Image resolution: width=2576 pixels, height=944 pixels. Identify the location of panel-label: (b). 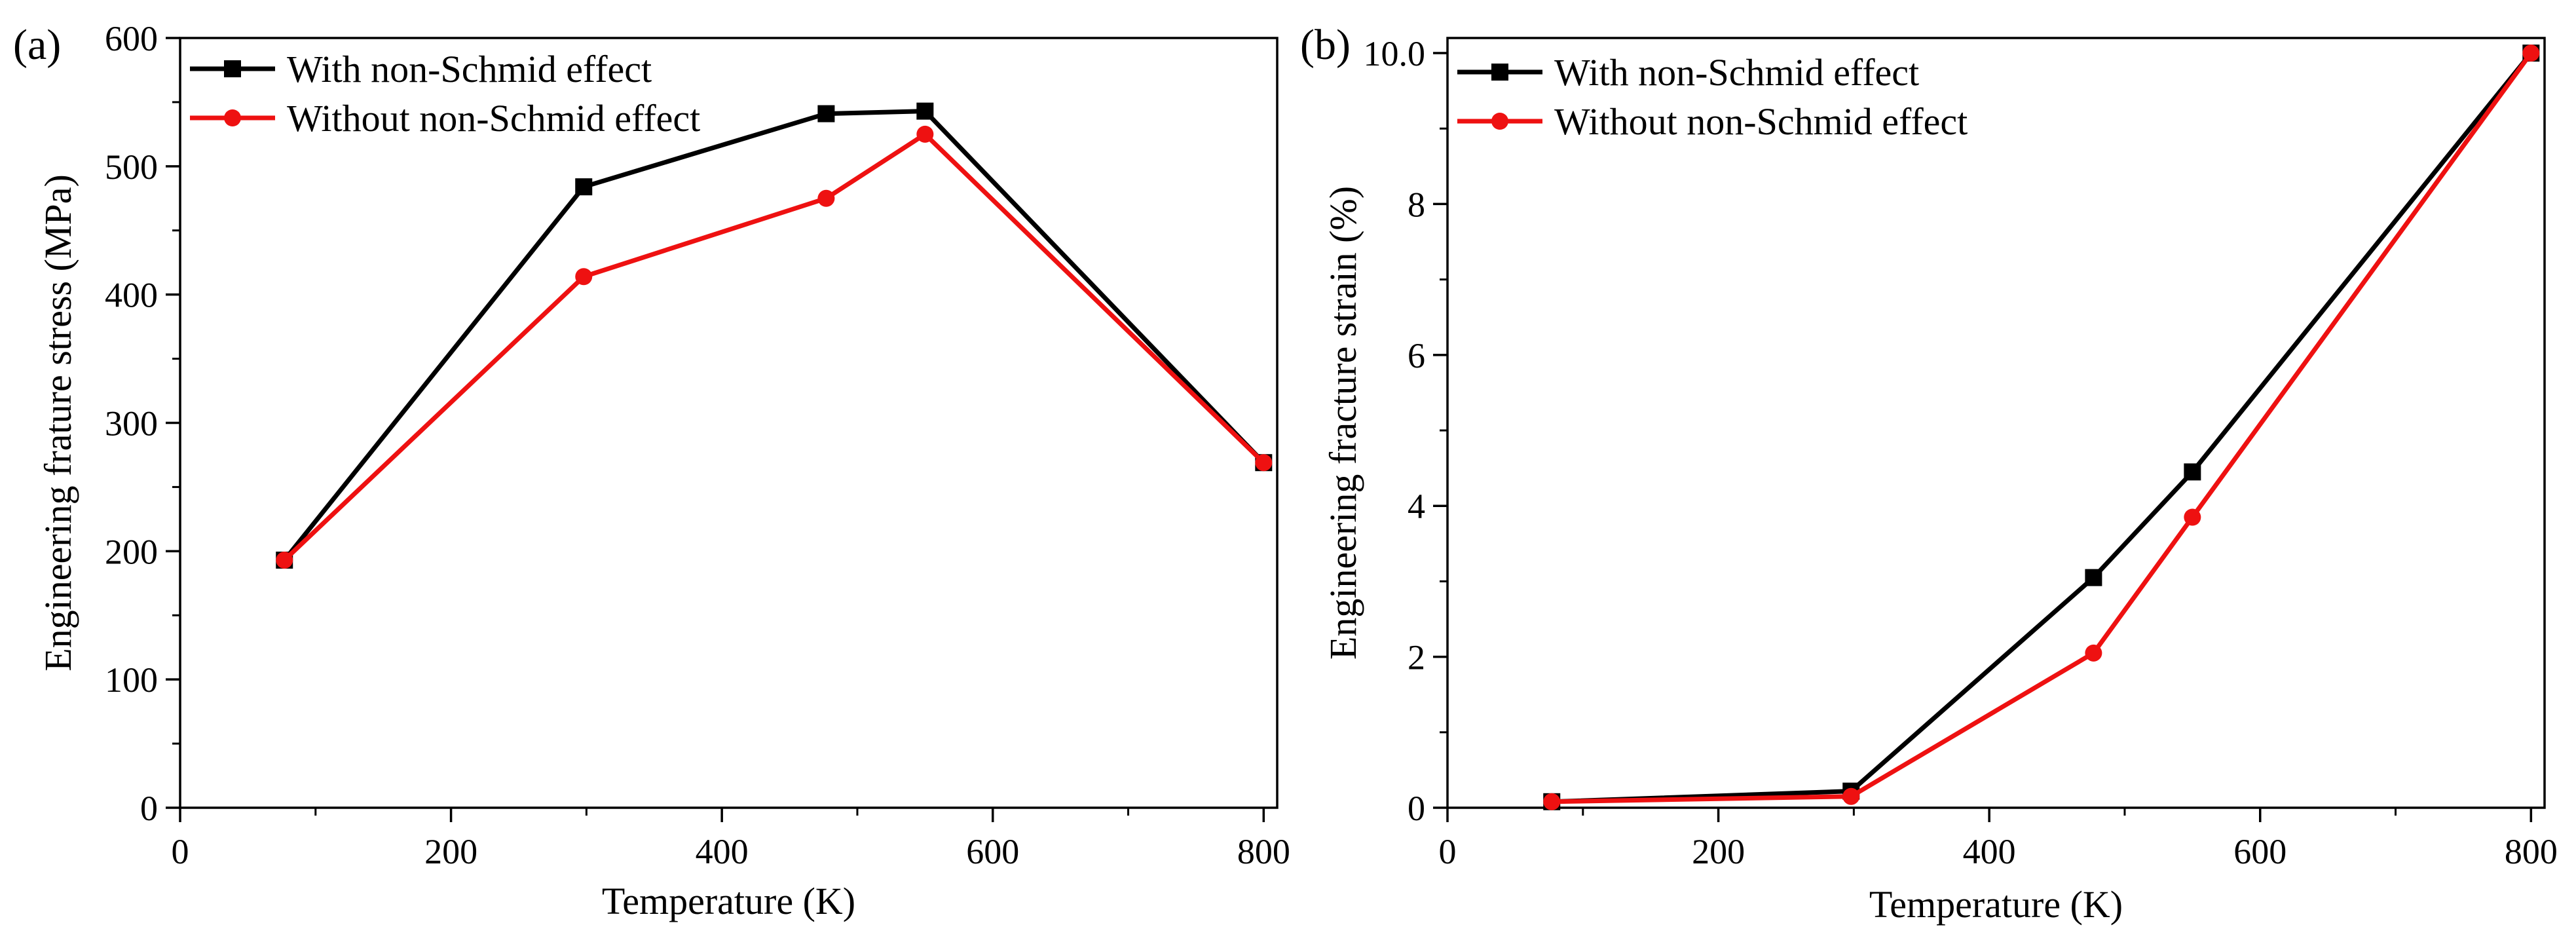
(1325, 45).